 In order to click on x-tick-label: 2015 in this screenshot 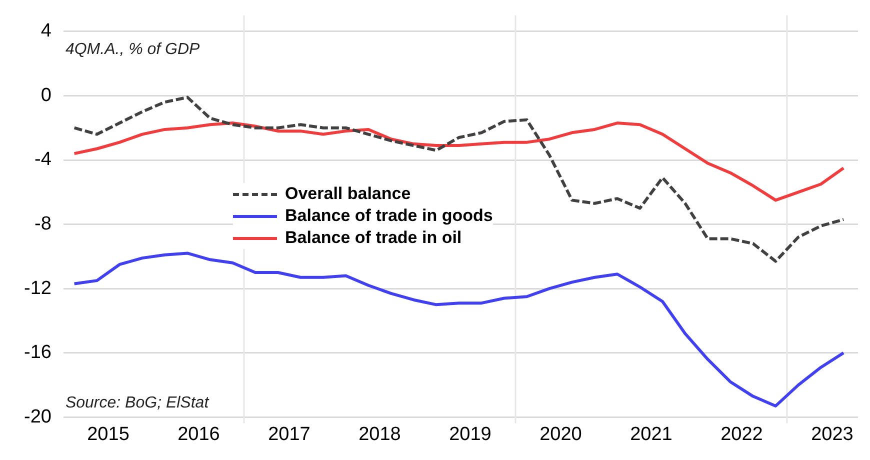, I will do `click(108, 434)`.